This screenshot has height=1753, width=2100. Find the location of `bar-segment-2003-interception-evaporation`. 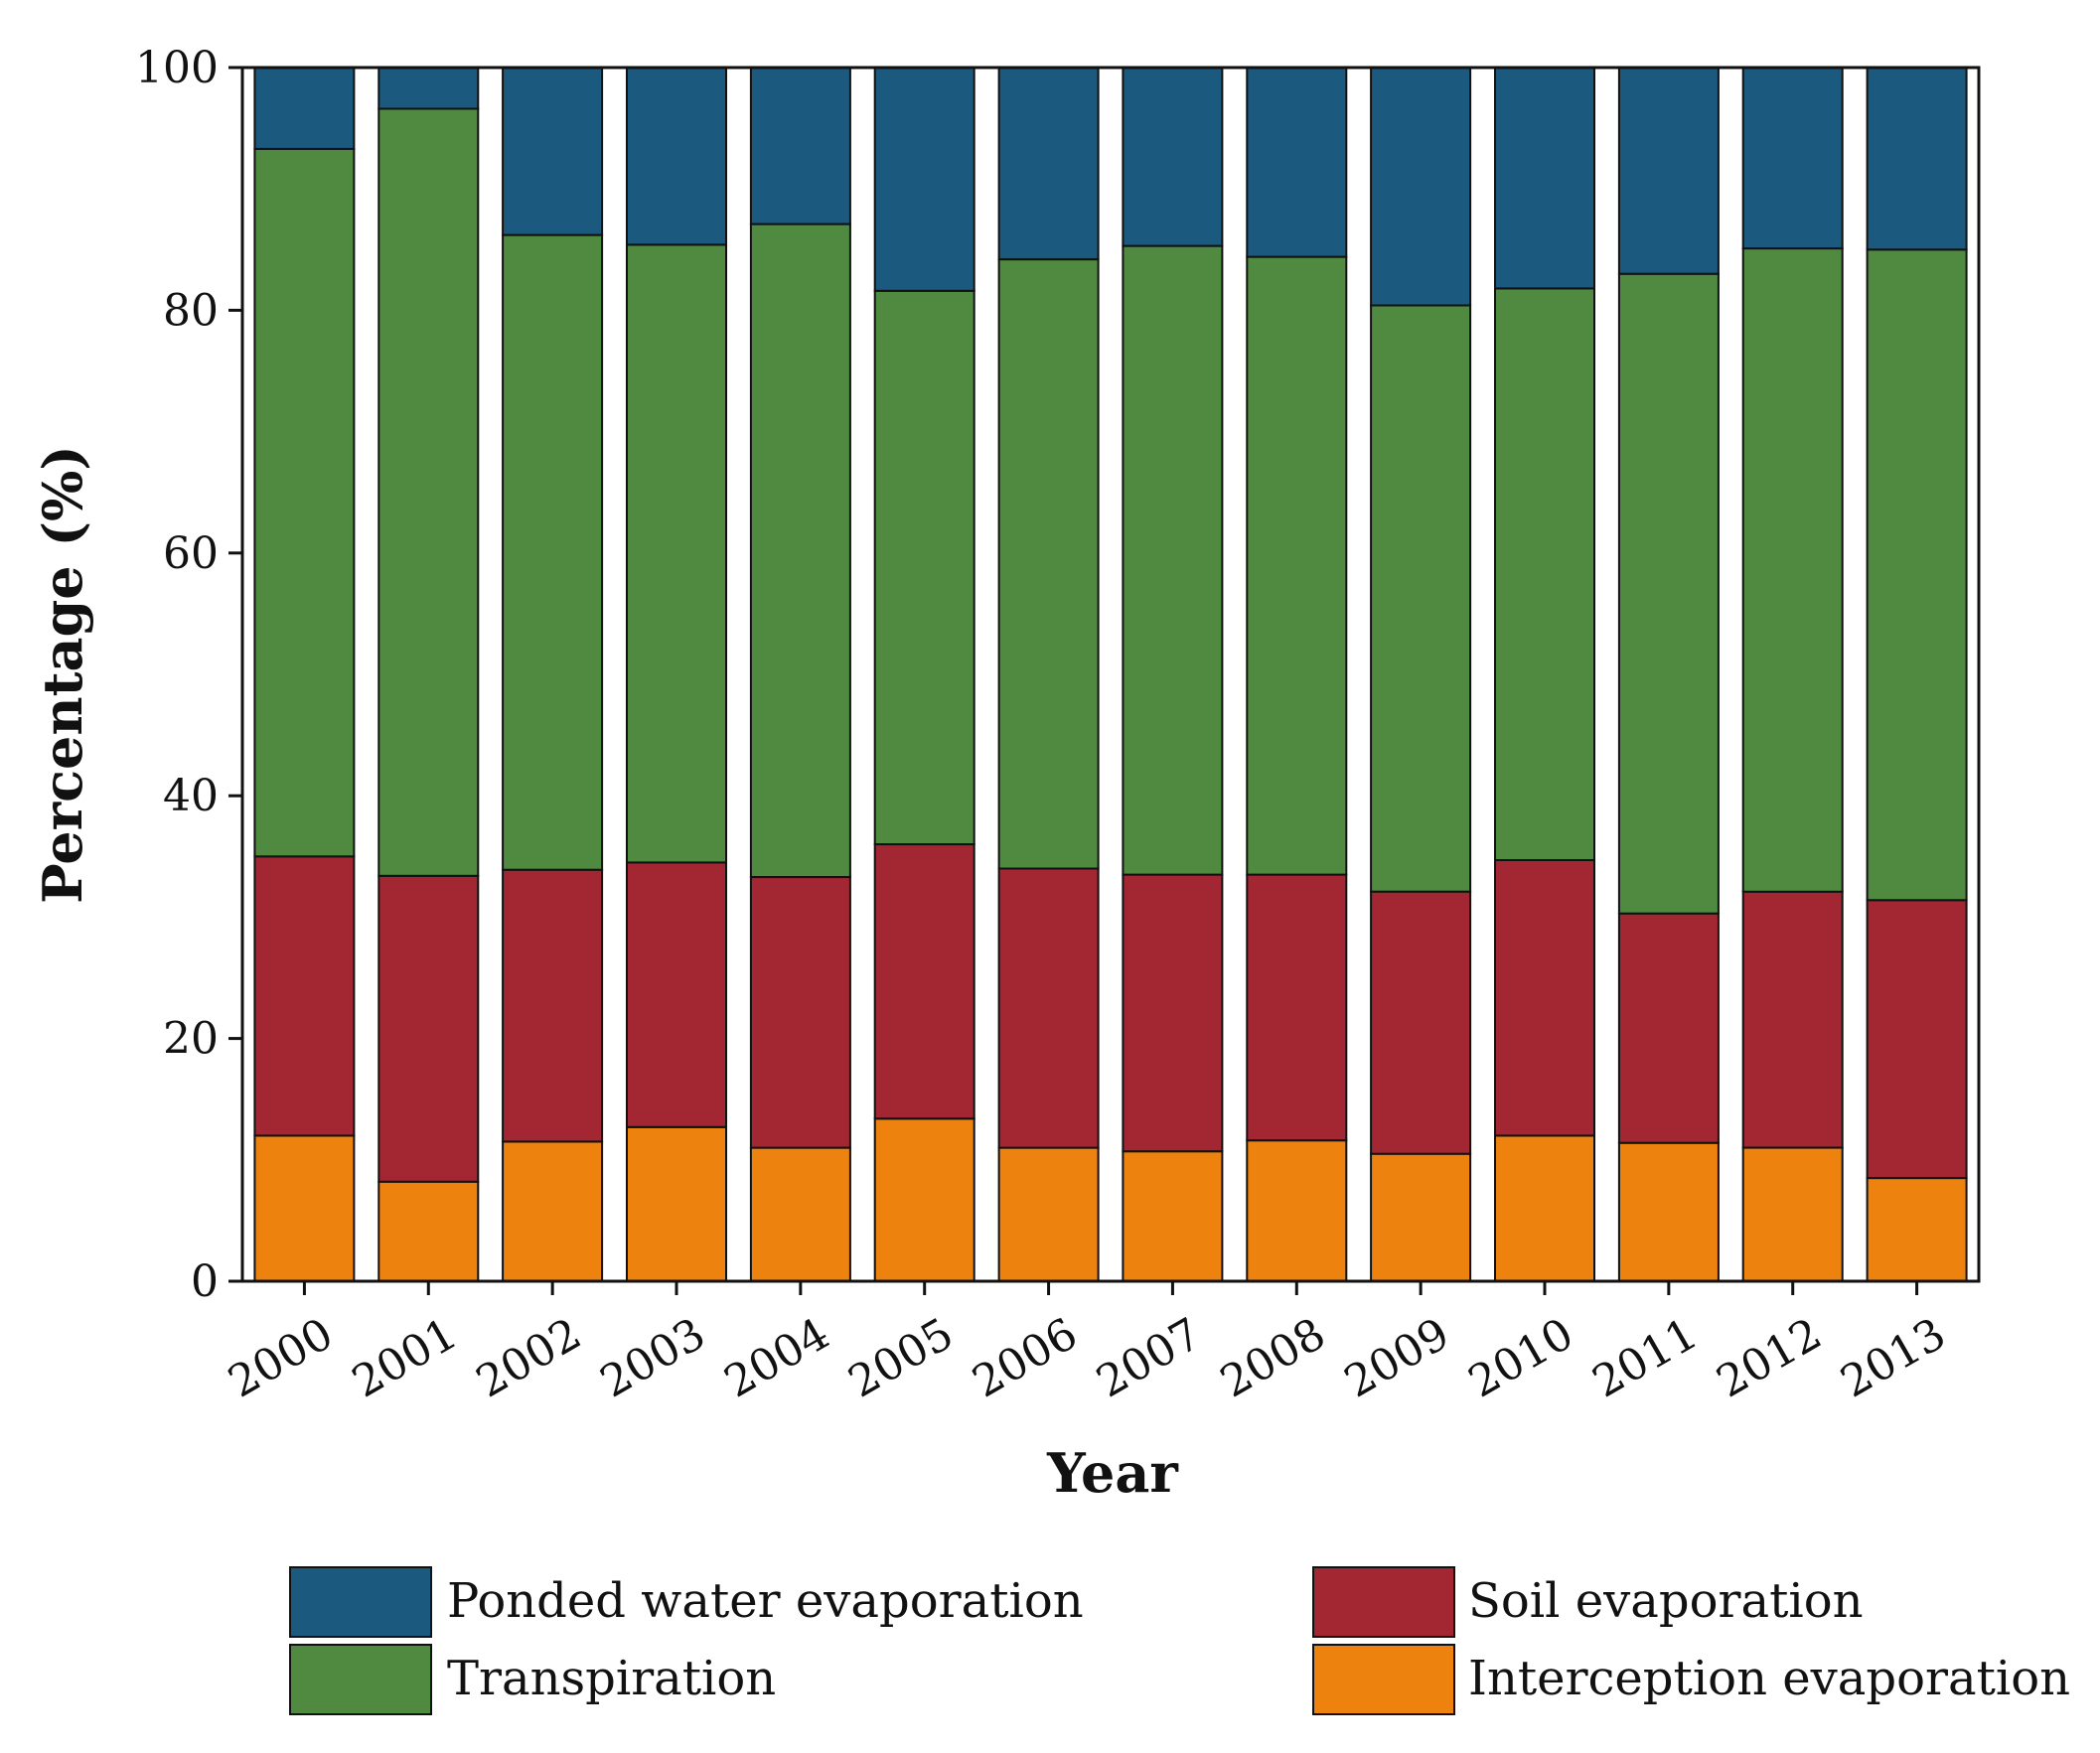

bar-segment-2003-interception-evaporation is located at coordinates (676, 1204).